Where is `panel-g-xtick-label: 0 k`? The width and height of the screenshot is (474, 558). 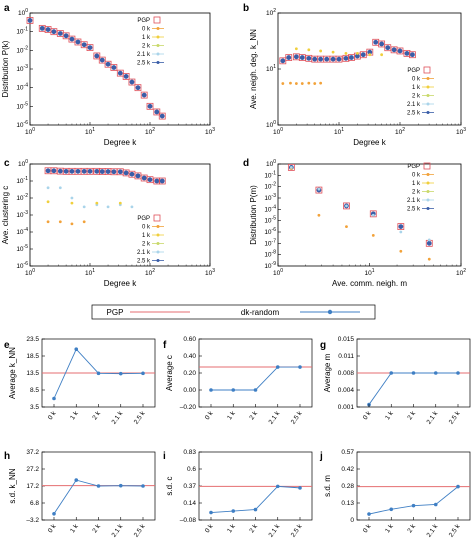 panel-g-xtick-label: 0 k is located at coordinates (367, 416).